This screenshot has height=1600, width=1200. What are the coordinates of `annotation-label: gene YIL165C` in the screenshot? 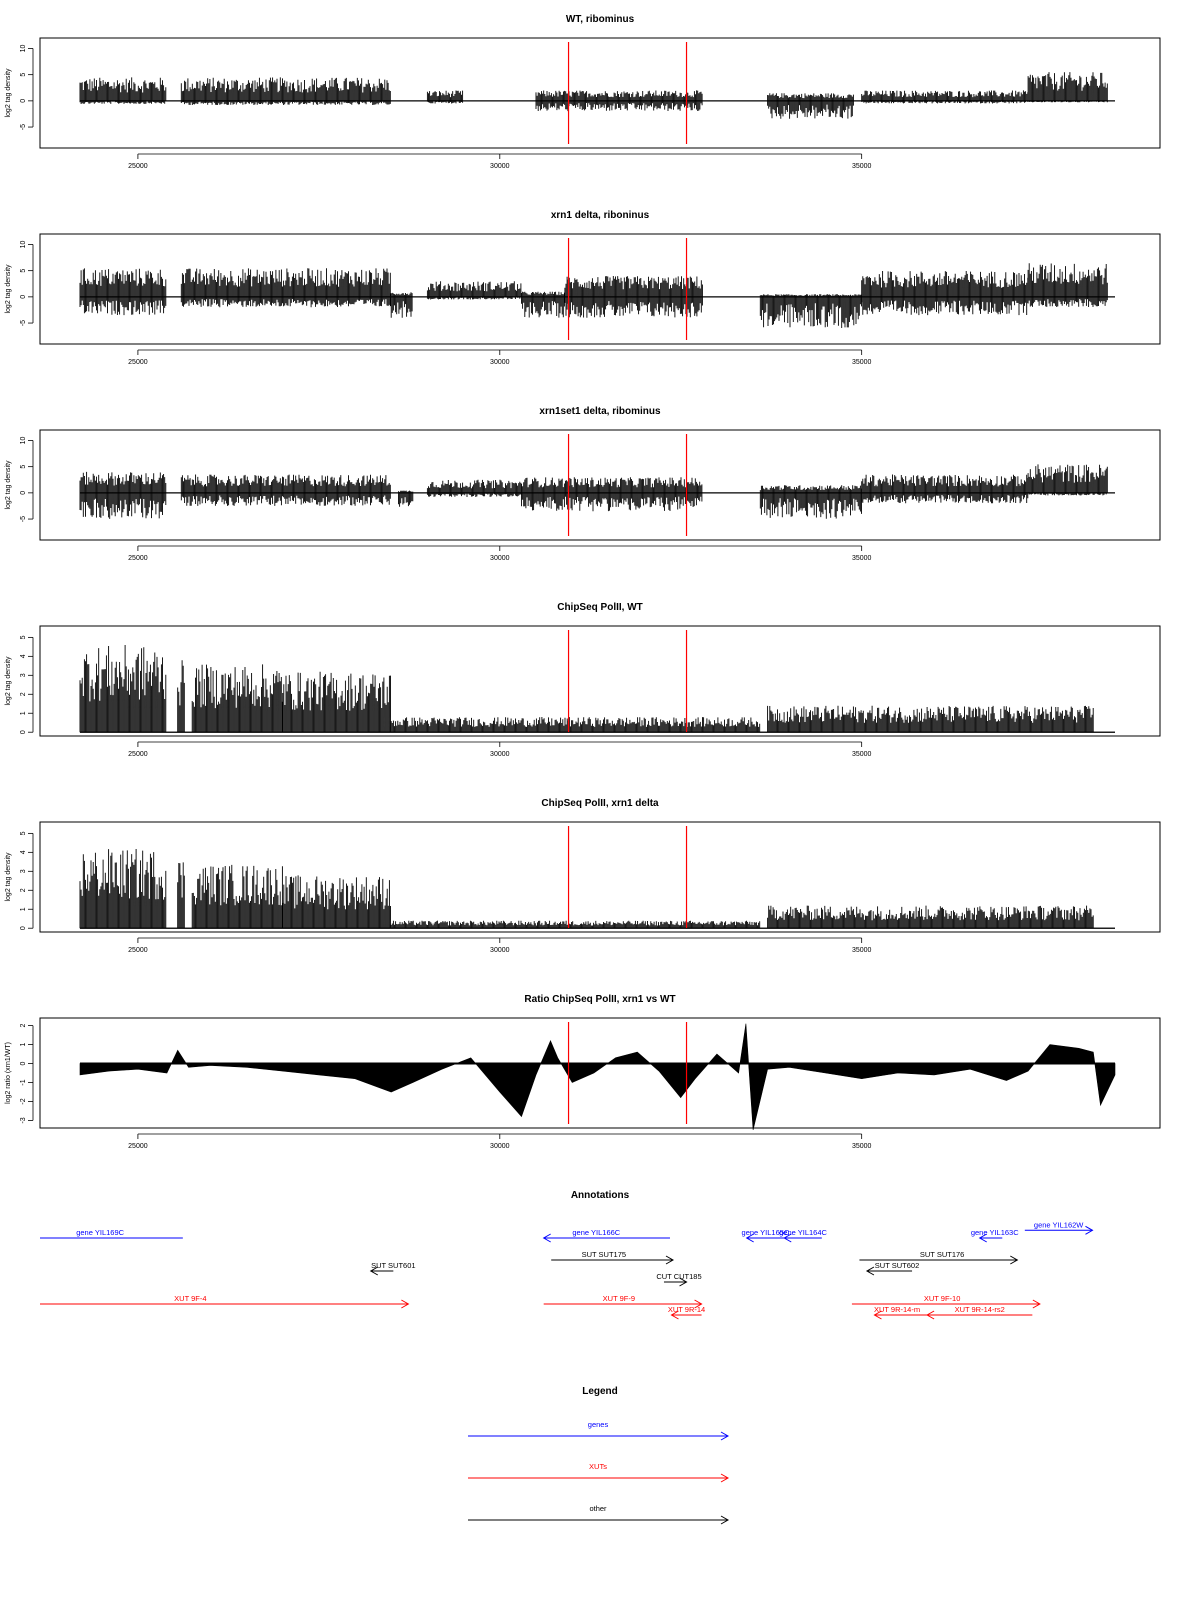 It's located at (766, 1232).